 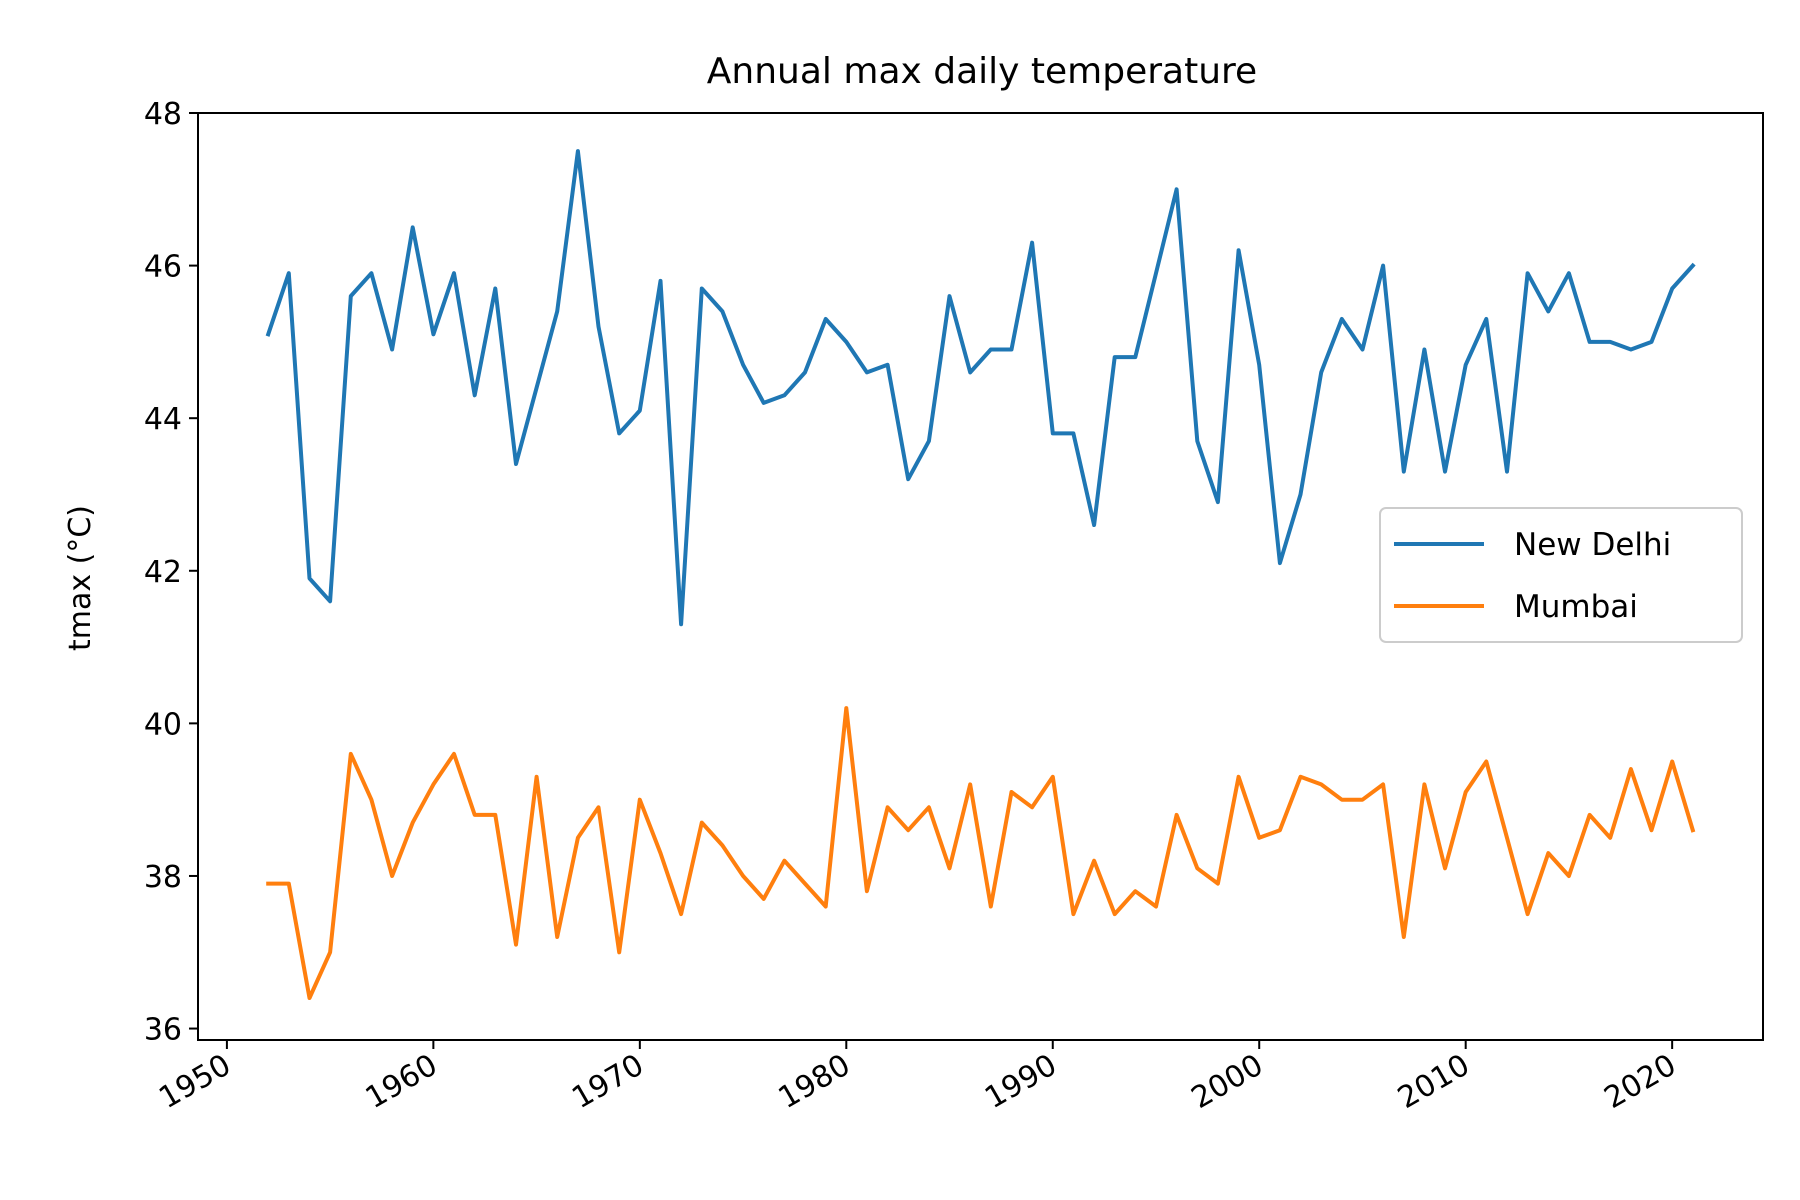 What do you see at coordinates (163, 724) in the screenshot?
I see `y-tick-label: 40` at bounding box center [163, 724].